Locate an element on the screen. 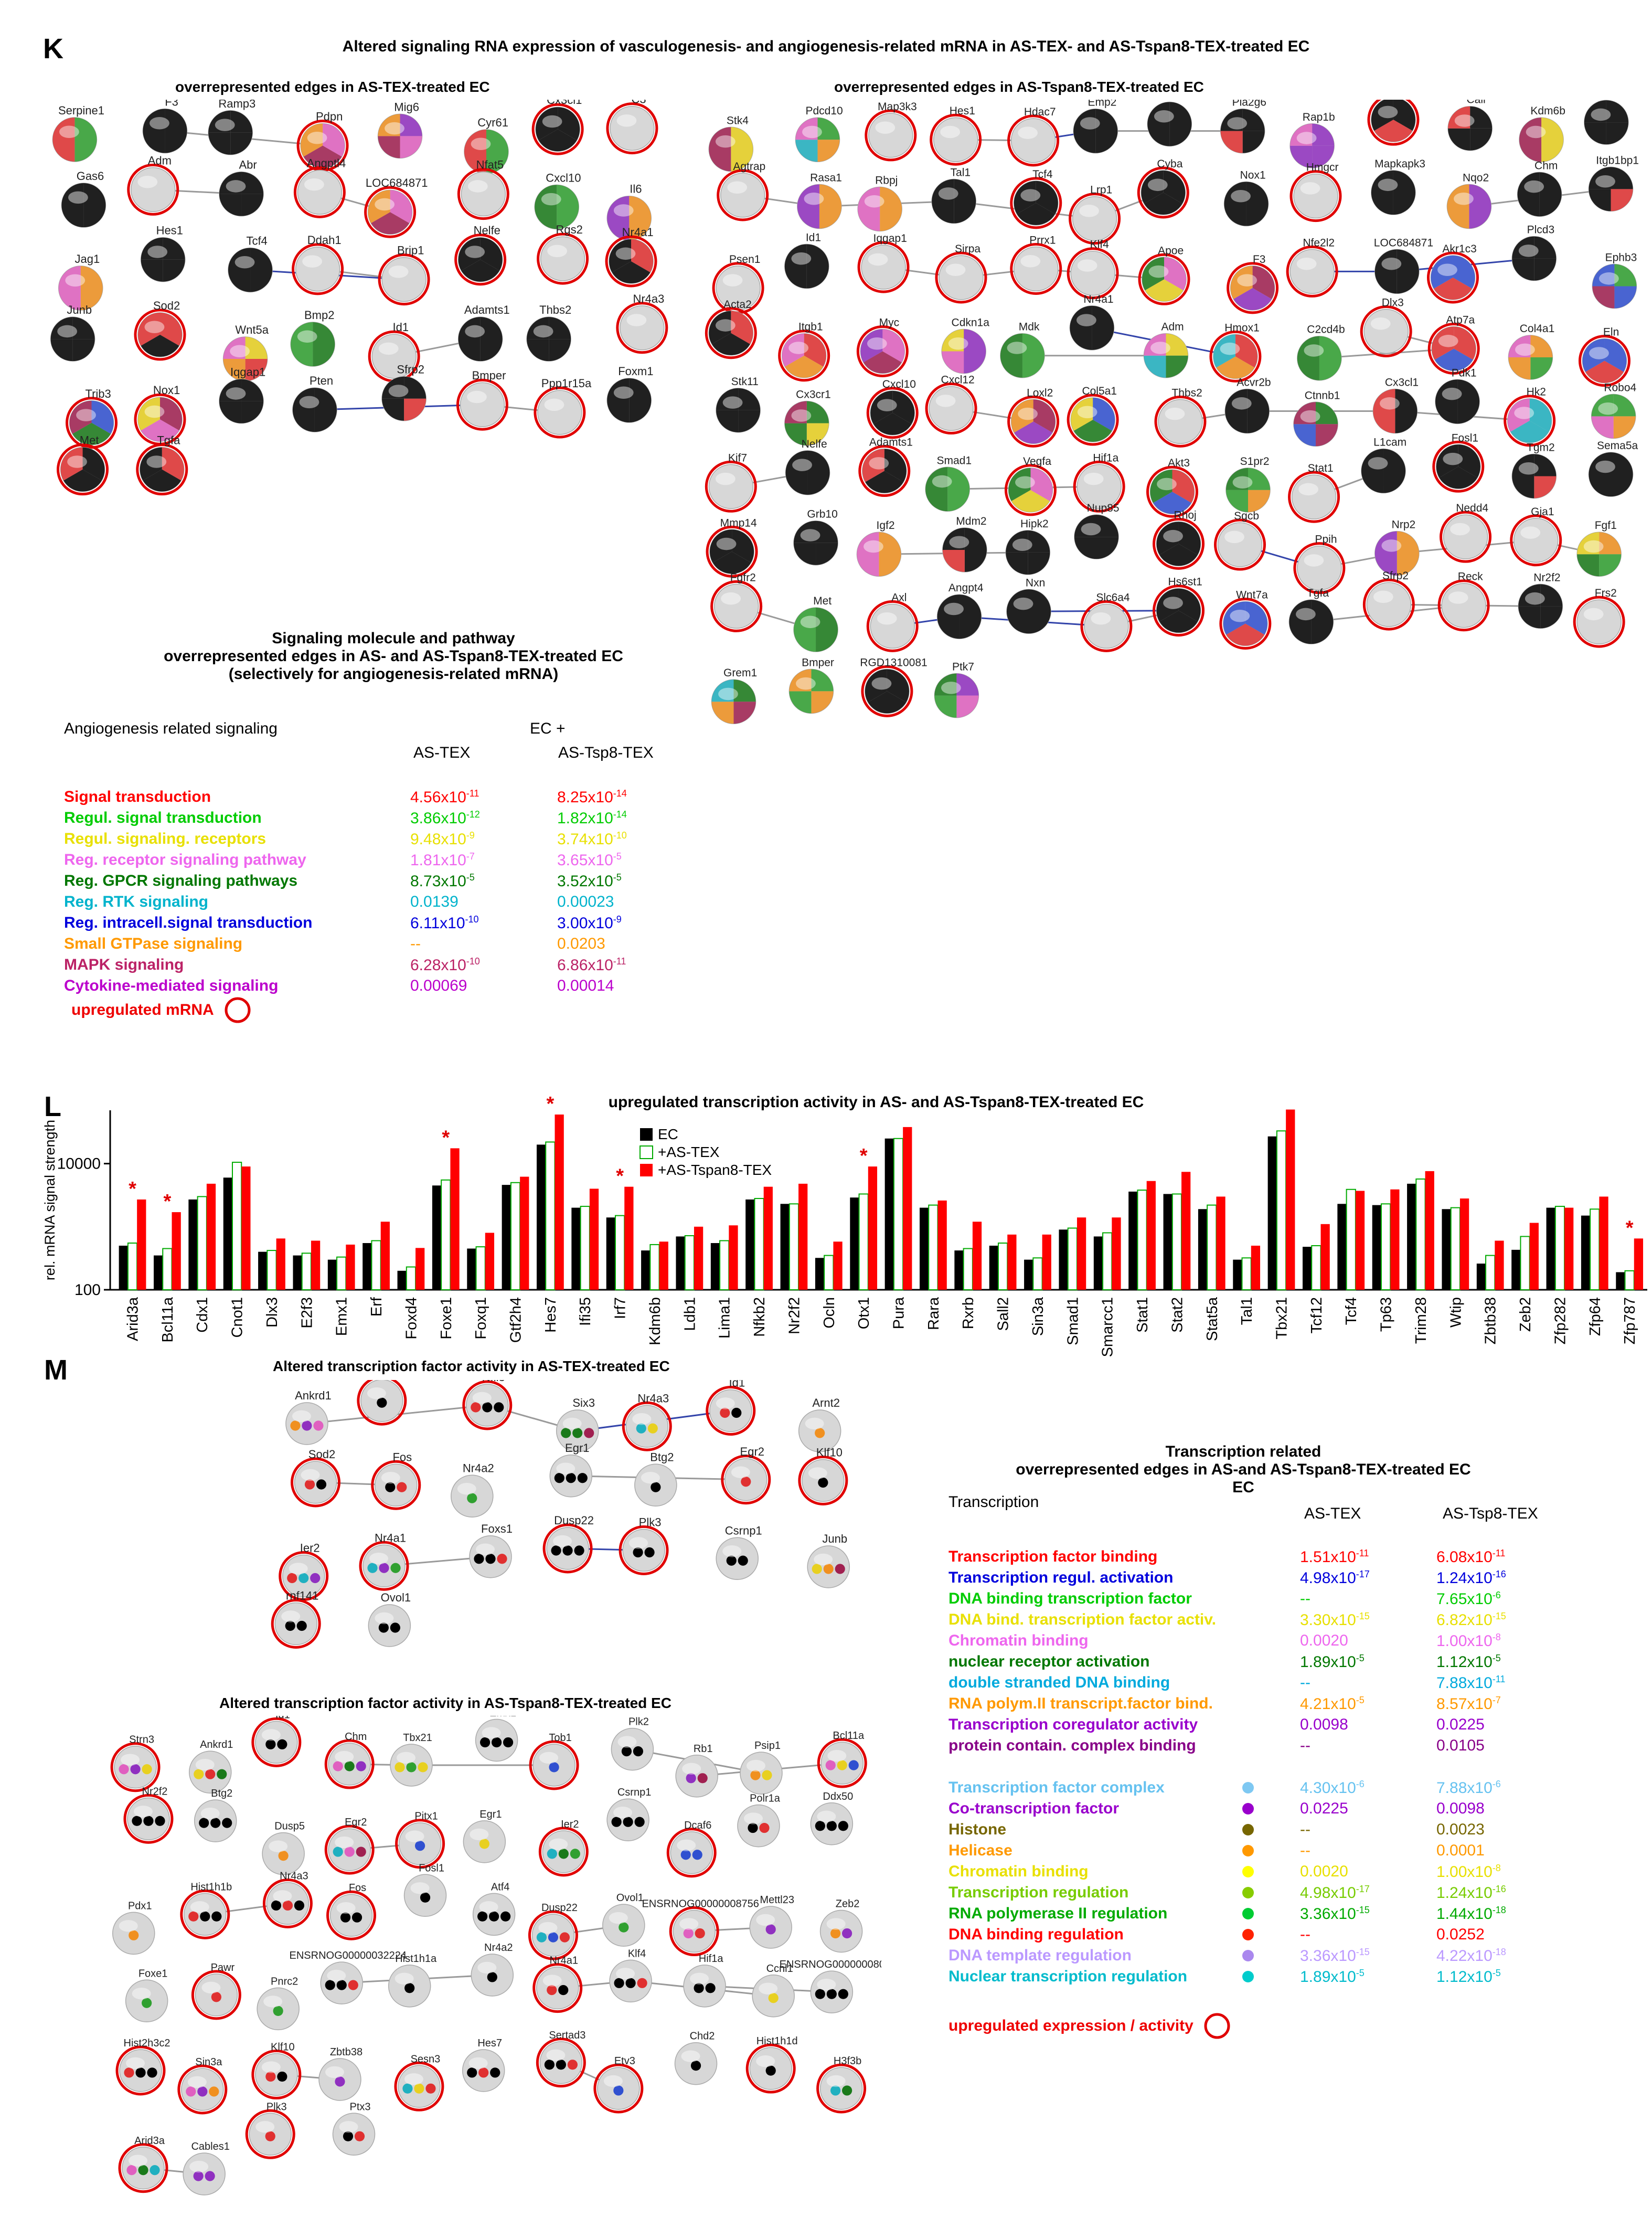  gene-label: Fgf1 is located at coordinates (1606, 525).